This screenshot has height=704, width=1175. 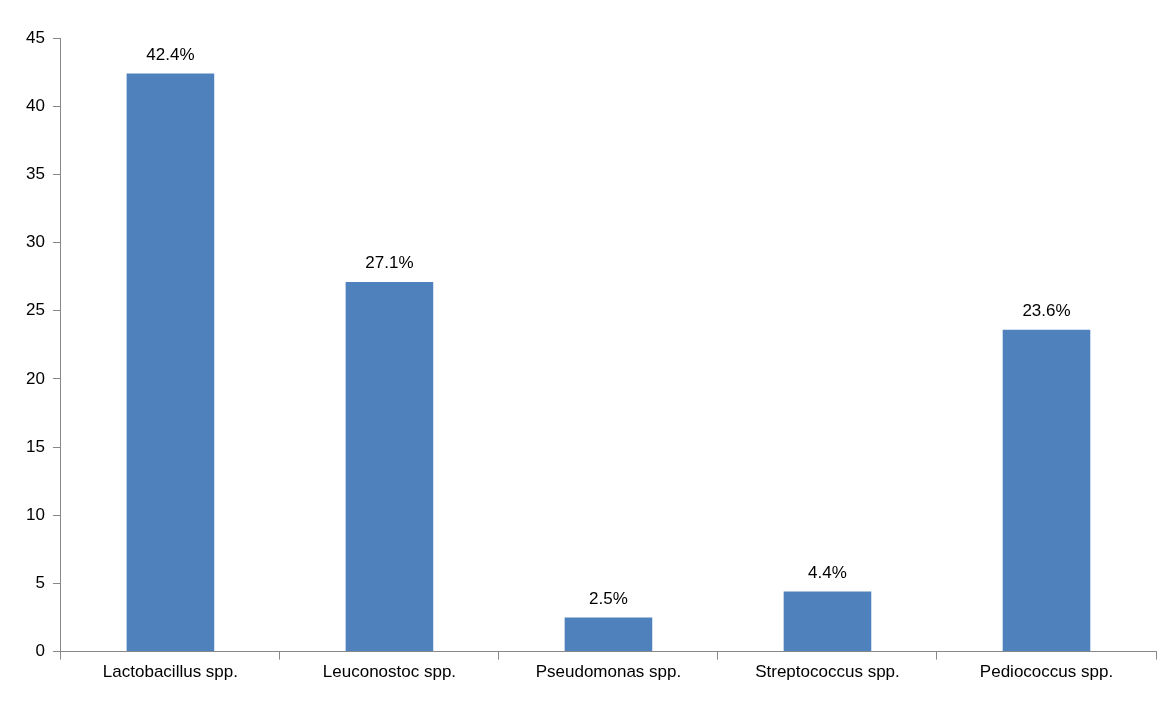 I want to click on y-tick-label: 20, so click(x=35, y=378).